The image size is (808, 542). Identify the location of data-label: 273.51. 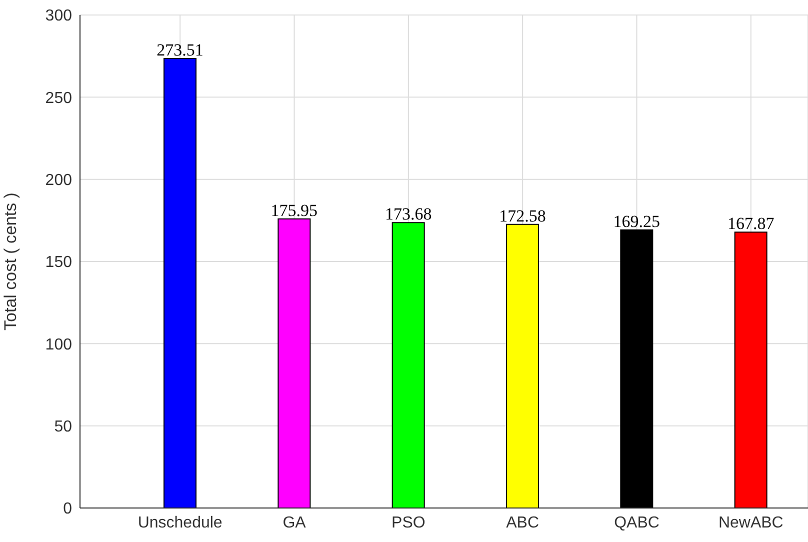
(180, 50).